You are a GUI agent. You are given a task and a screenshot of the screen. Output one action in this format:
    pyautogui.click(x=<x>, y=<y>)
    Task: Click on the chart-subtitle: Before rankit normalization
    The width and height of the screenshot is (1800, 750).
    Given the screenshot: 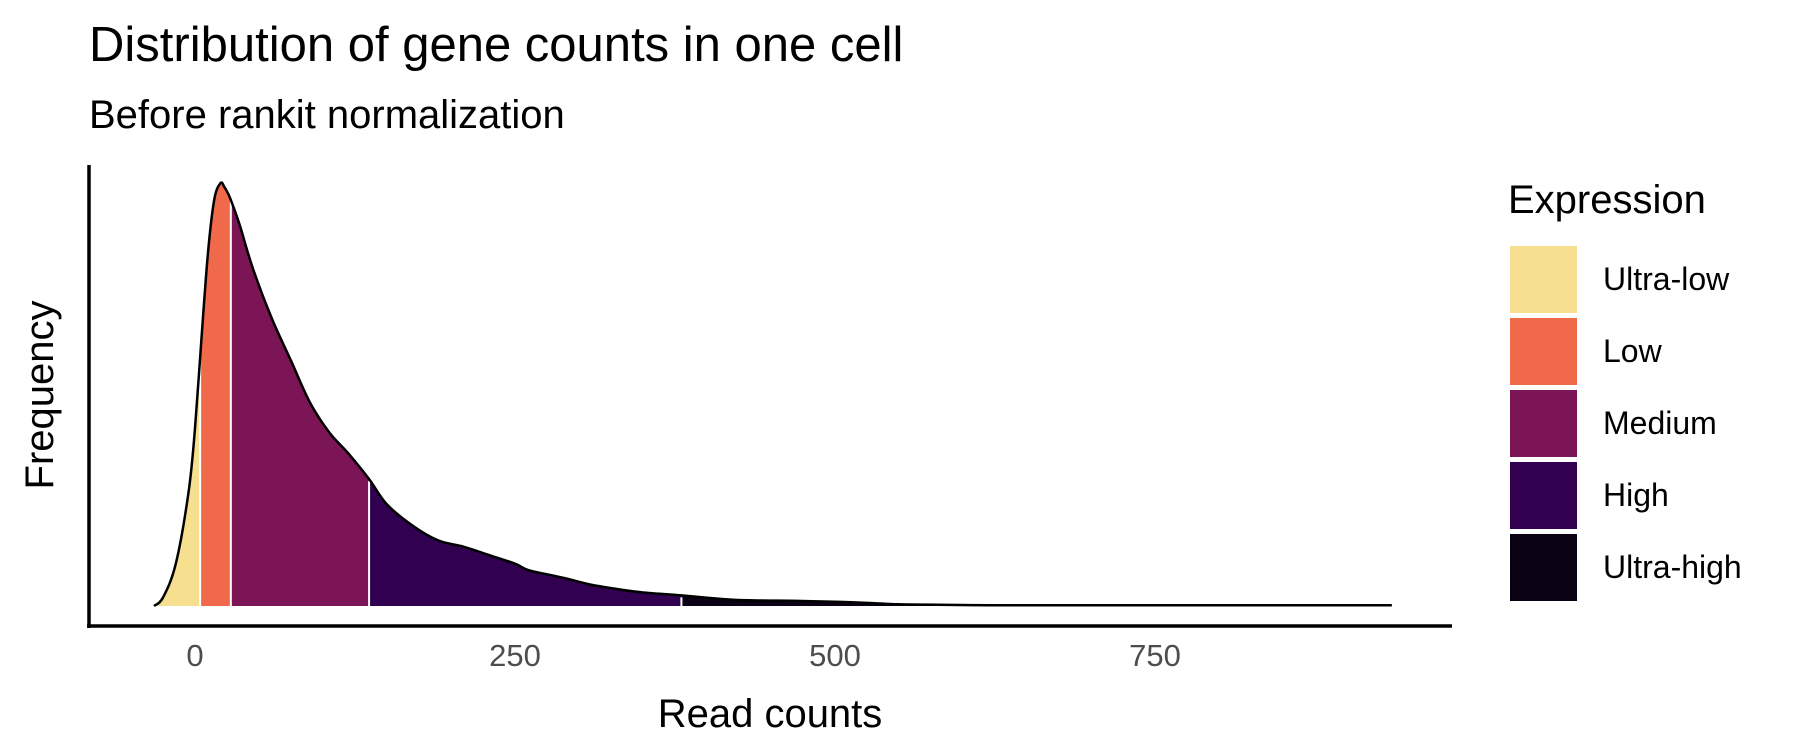 What is the action you would take?
    pyautogui.click(x=327, y=115)
    